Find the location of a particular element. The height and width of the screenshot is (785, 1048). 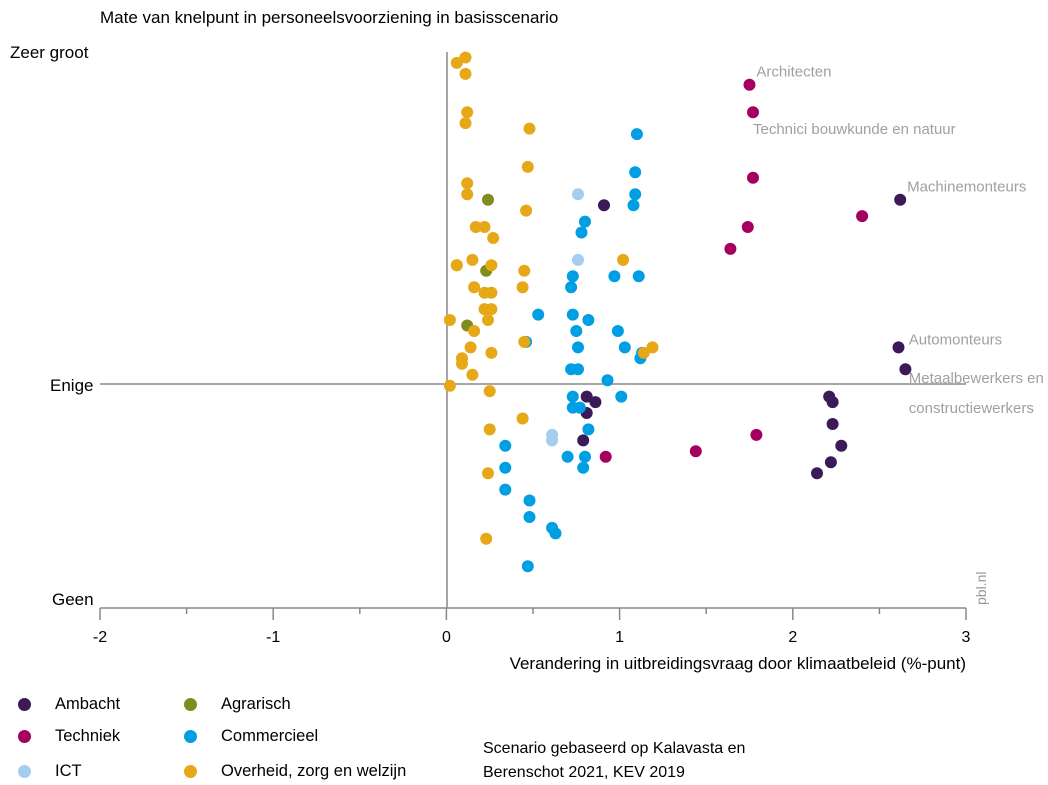

legend-item-agrarisch: Agrarisch is located at coordinates (237, 704).